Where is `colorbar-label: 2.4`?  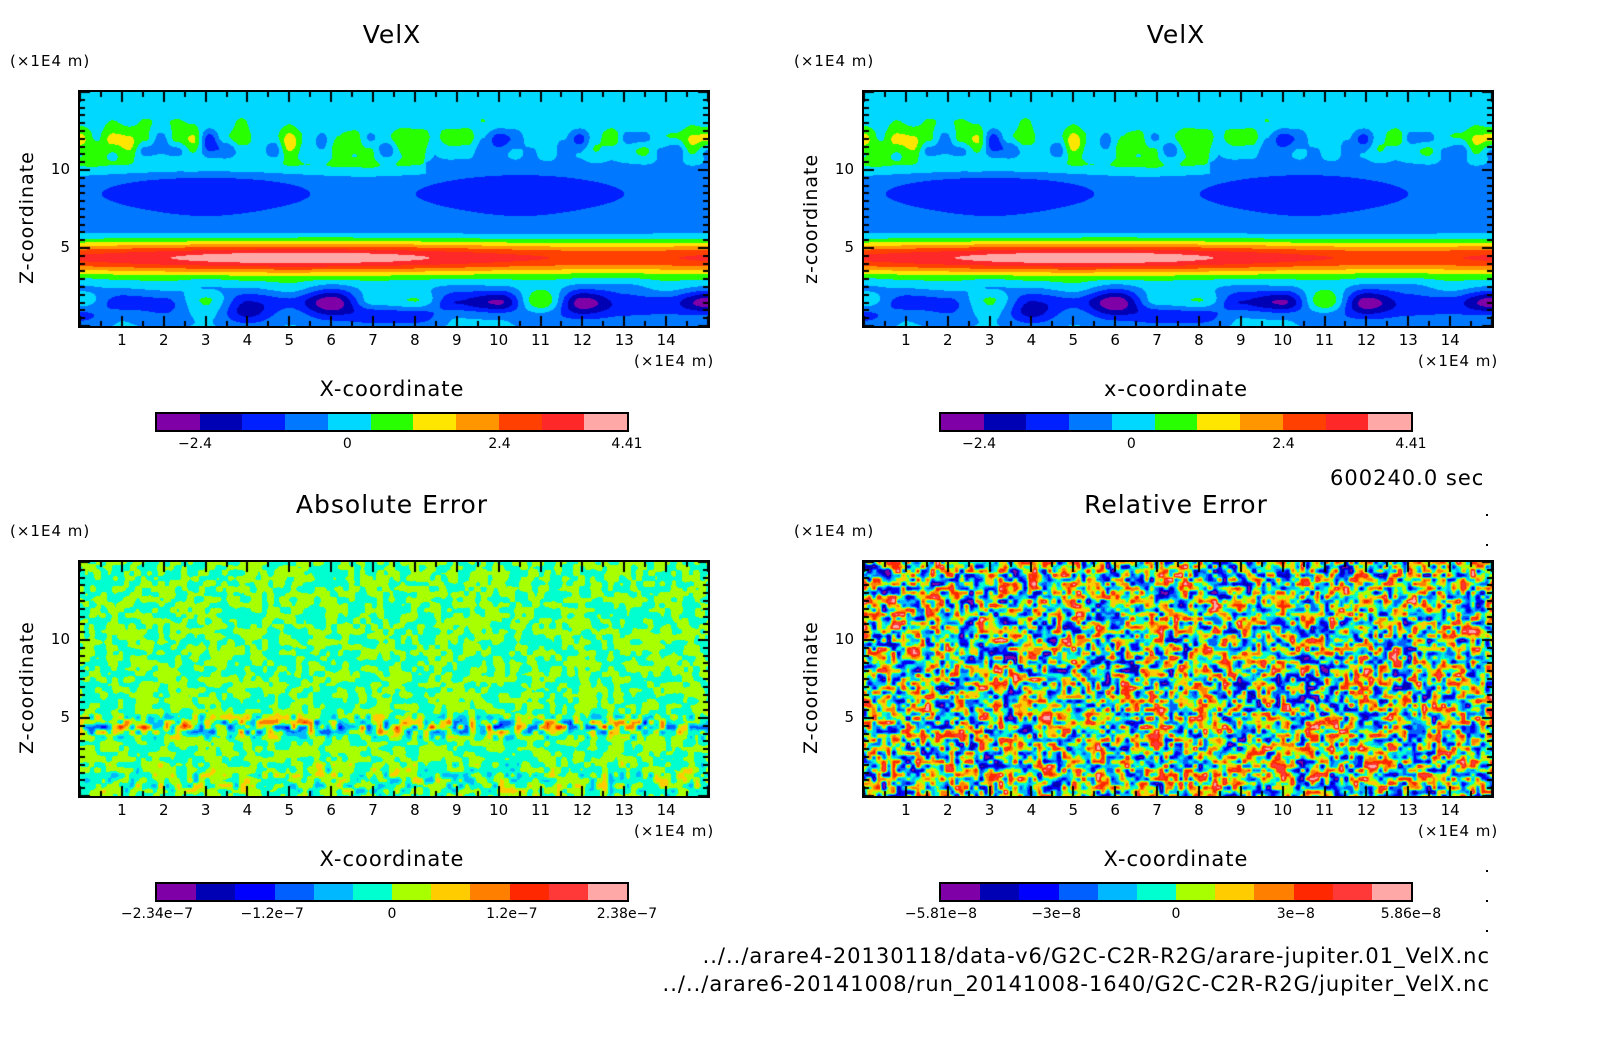 colorbar-label: 2.4 is located at coordinates (1283, 444).